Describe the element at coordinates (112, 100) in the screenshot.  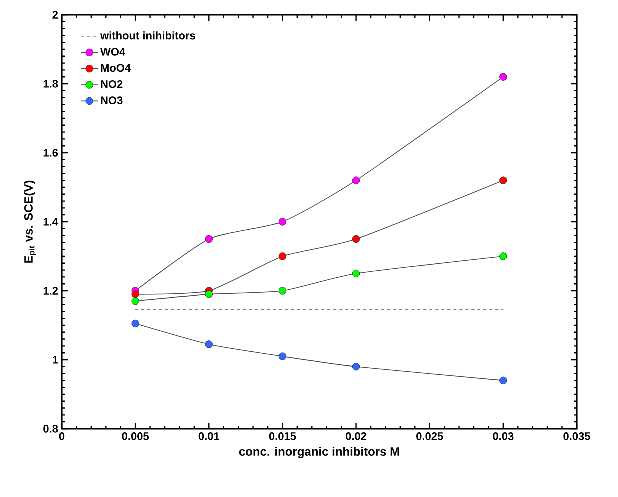
I see `legend-label: NO3` at that location.